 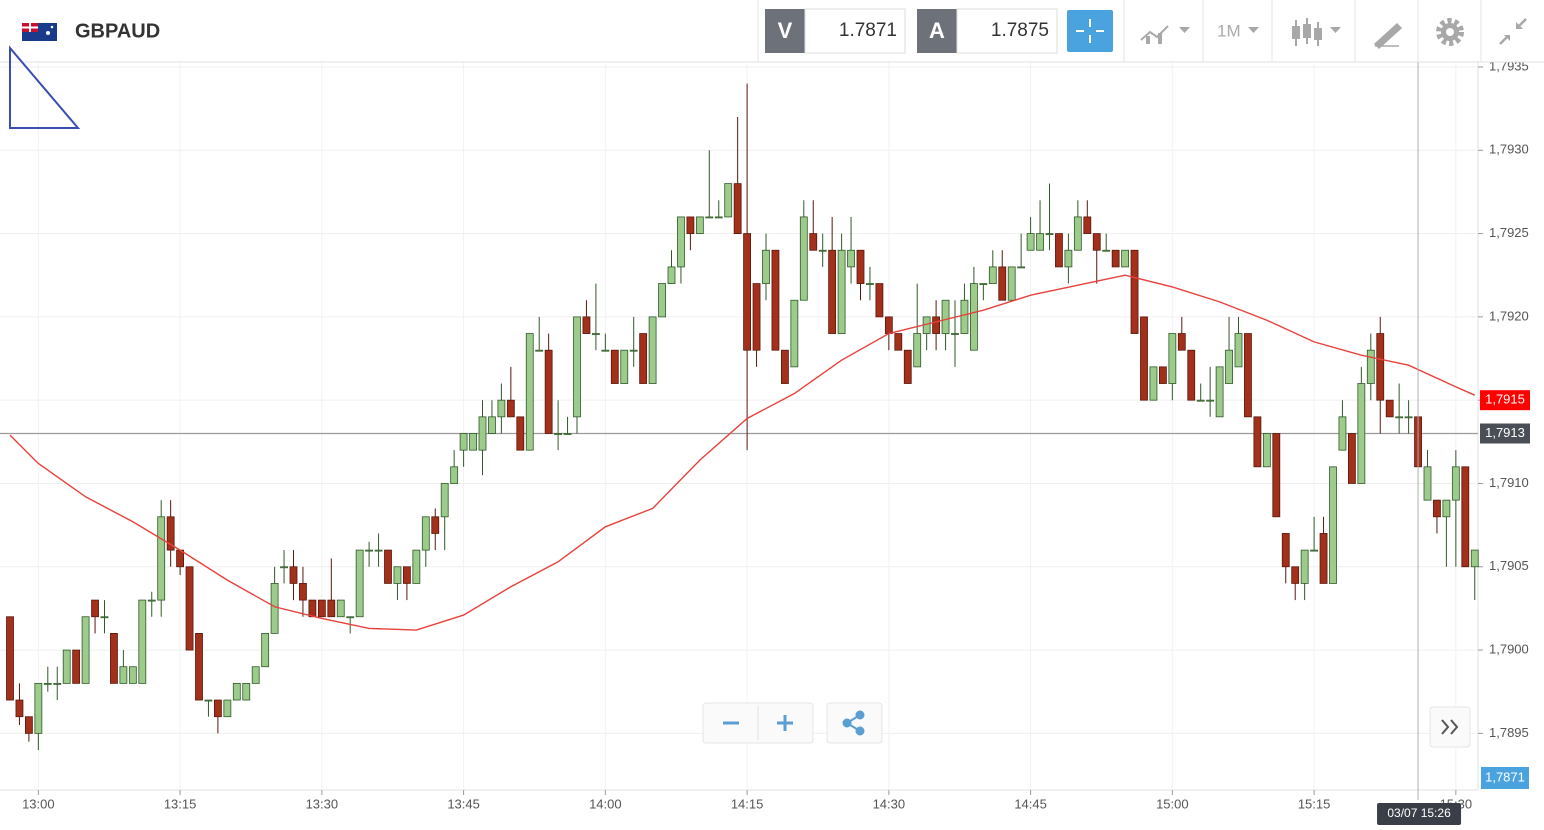 I want to click on timeframe: 1M, so click(x=1229, y=30).